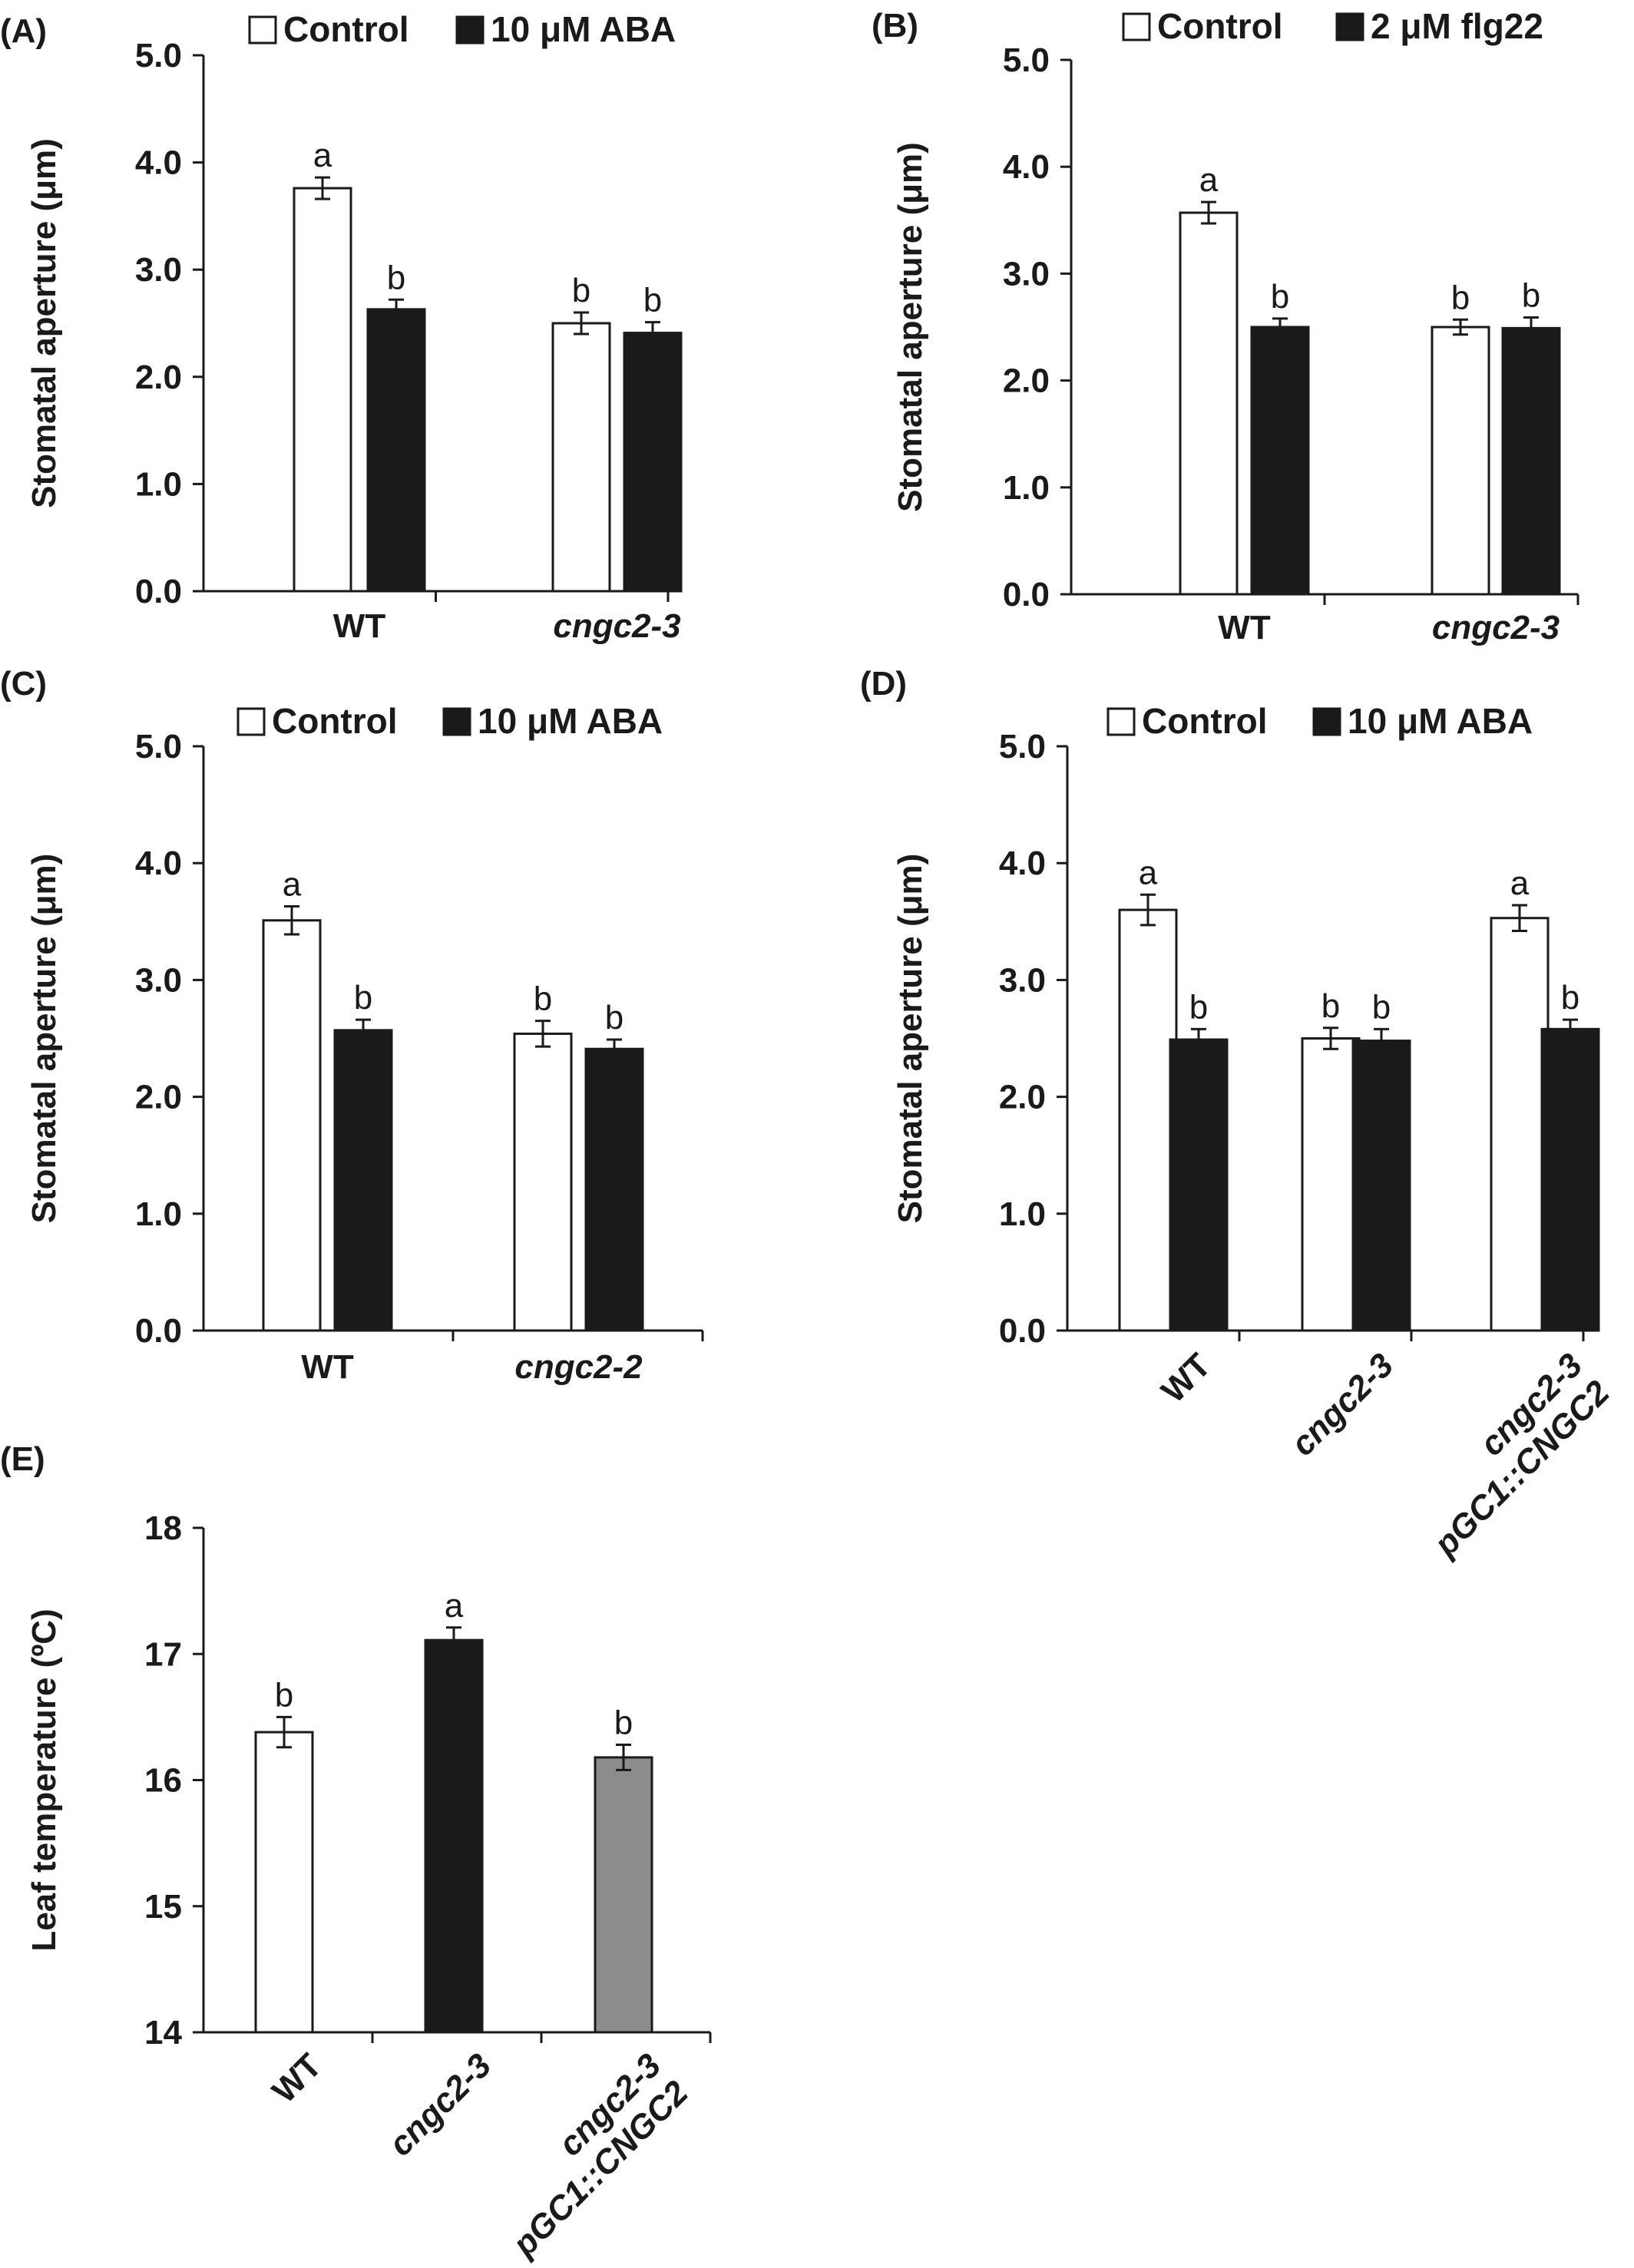 This screenshot has height=2268, width=1634. Describe the element at coordinates (895, 26) in the screenshot. I see `panel-label: (B)` at that location.